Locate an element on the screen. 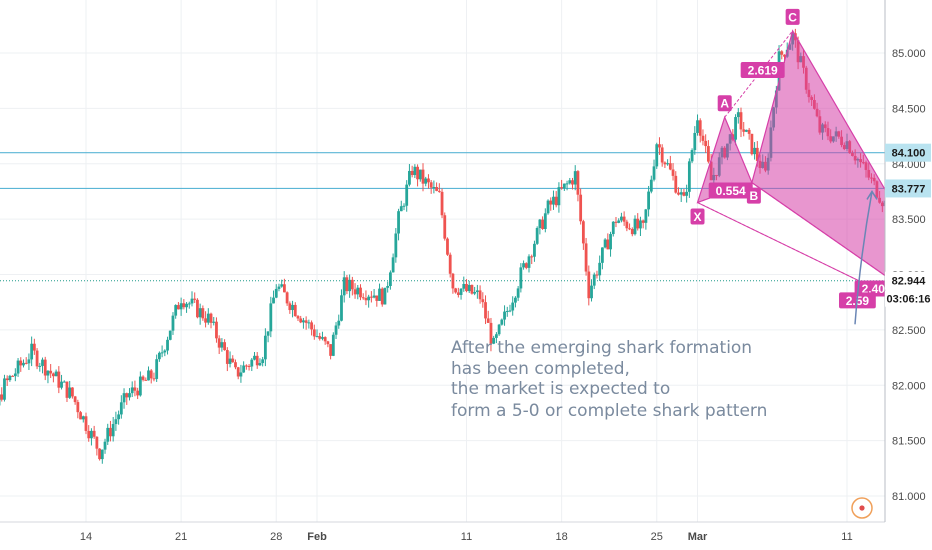 The image size is (932, 550). last-price-tag is located at coordinates (908, 280).